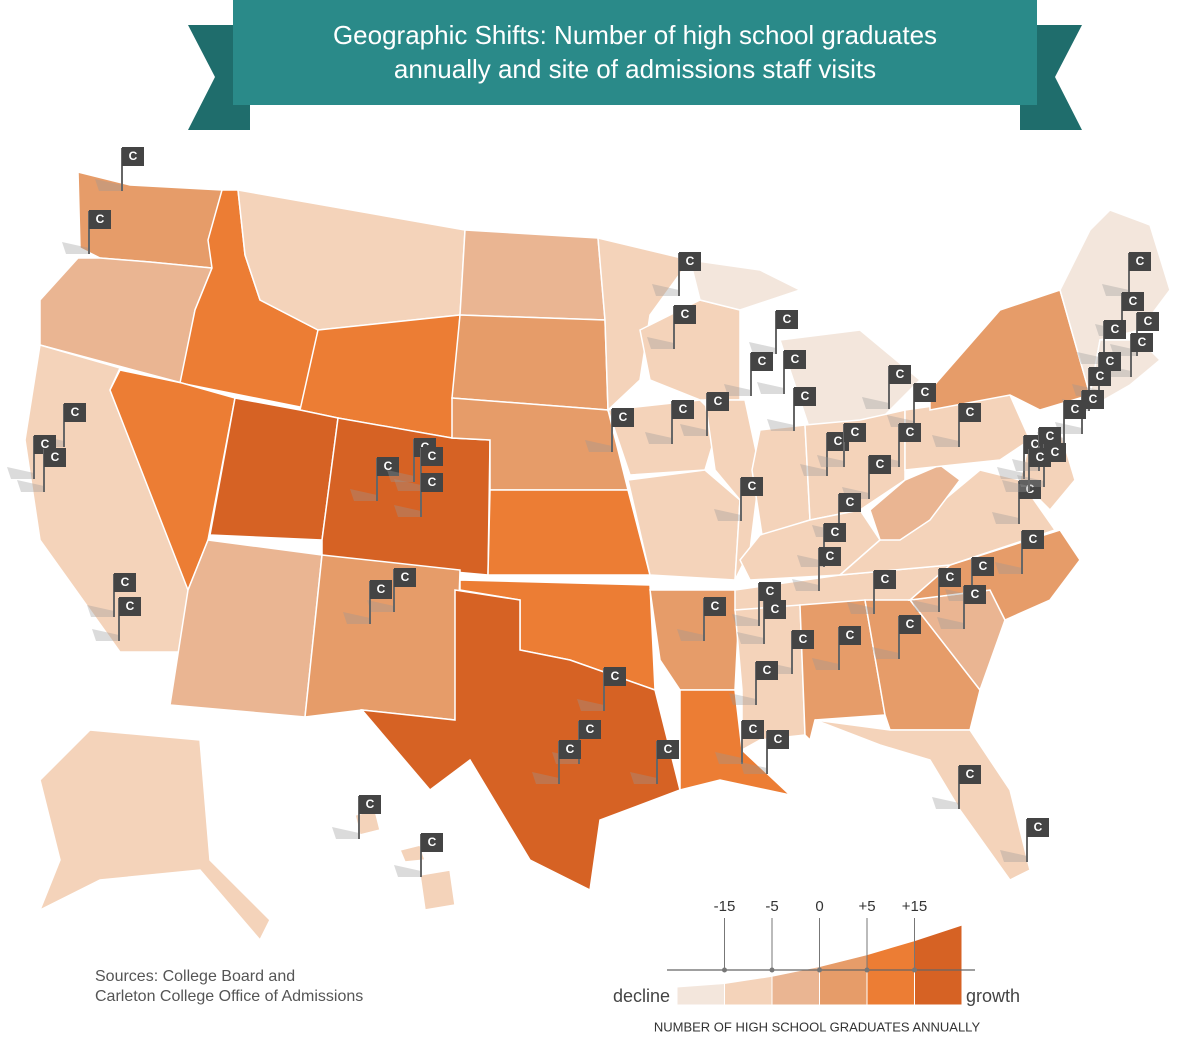 Image resolution: width=1200 pixels, height=1046 pixels. I want to click on legend-tick-label: +15, so click(914, 906).